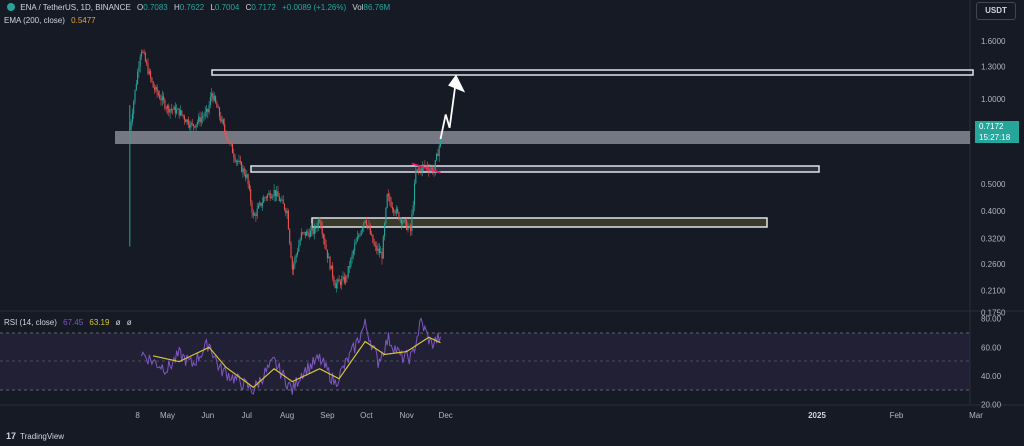  Describe the element at coordinates (976, 415) in the screenshot. I see `time-tick-label: Mar` at that location.